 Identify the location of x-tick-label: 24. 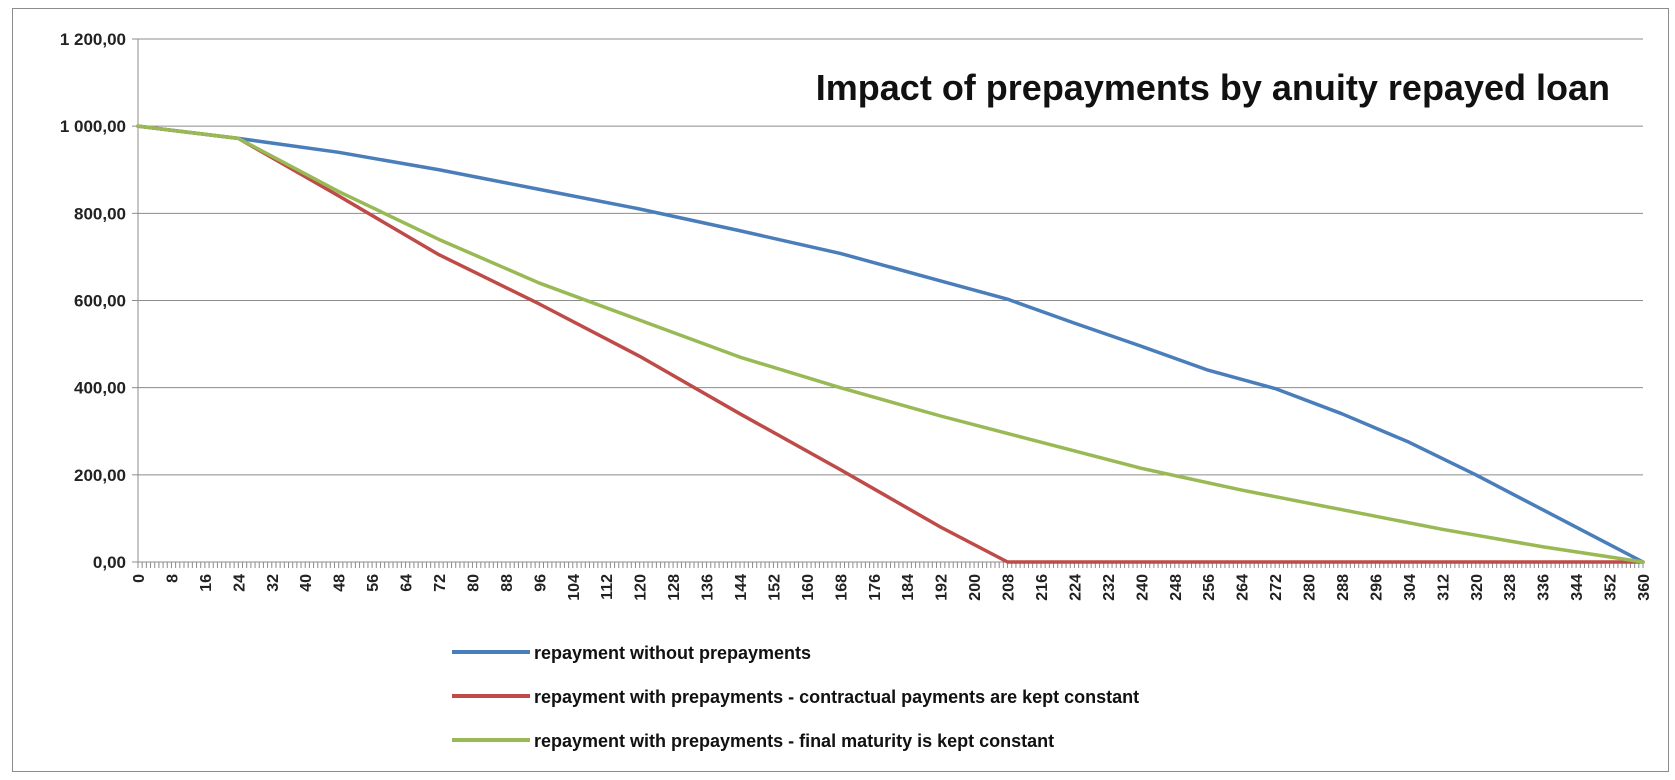
(239, 583).